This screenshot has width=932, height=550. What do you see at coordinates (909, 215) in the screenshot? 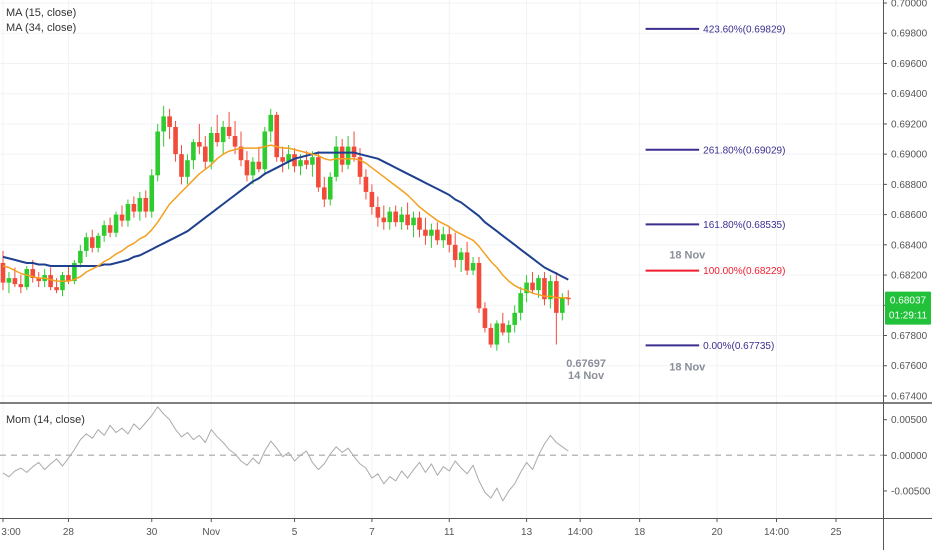
I see `price-tick-label: 0.68600` at bounding box center [909, 215].